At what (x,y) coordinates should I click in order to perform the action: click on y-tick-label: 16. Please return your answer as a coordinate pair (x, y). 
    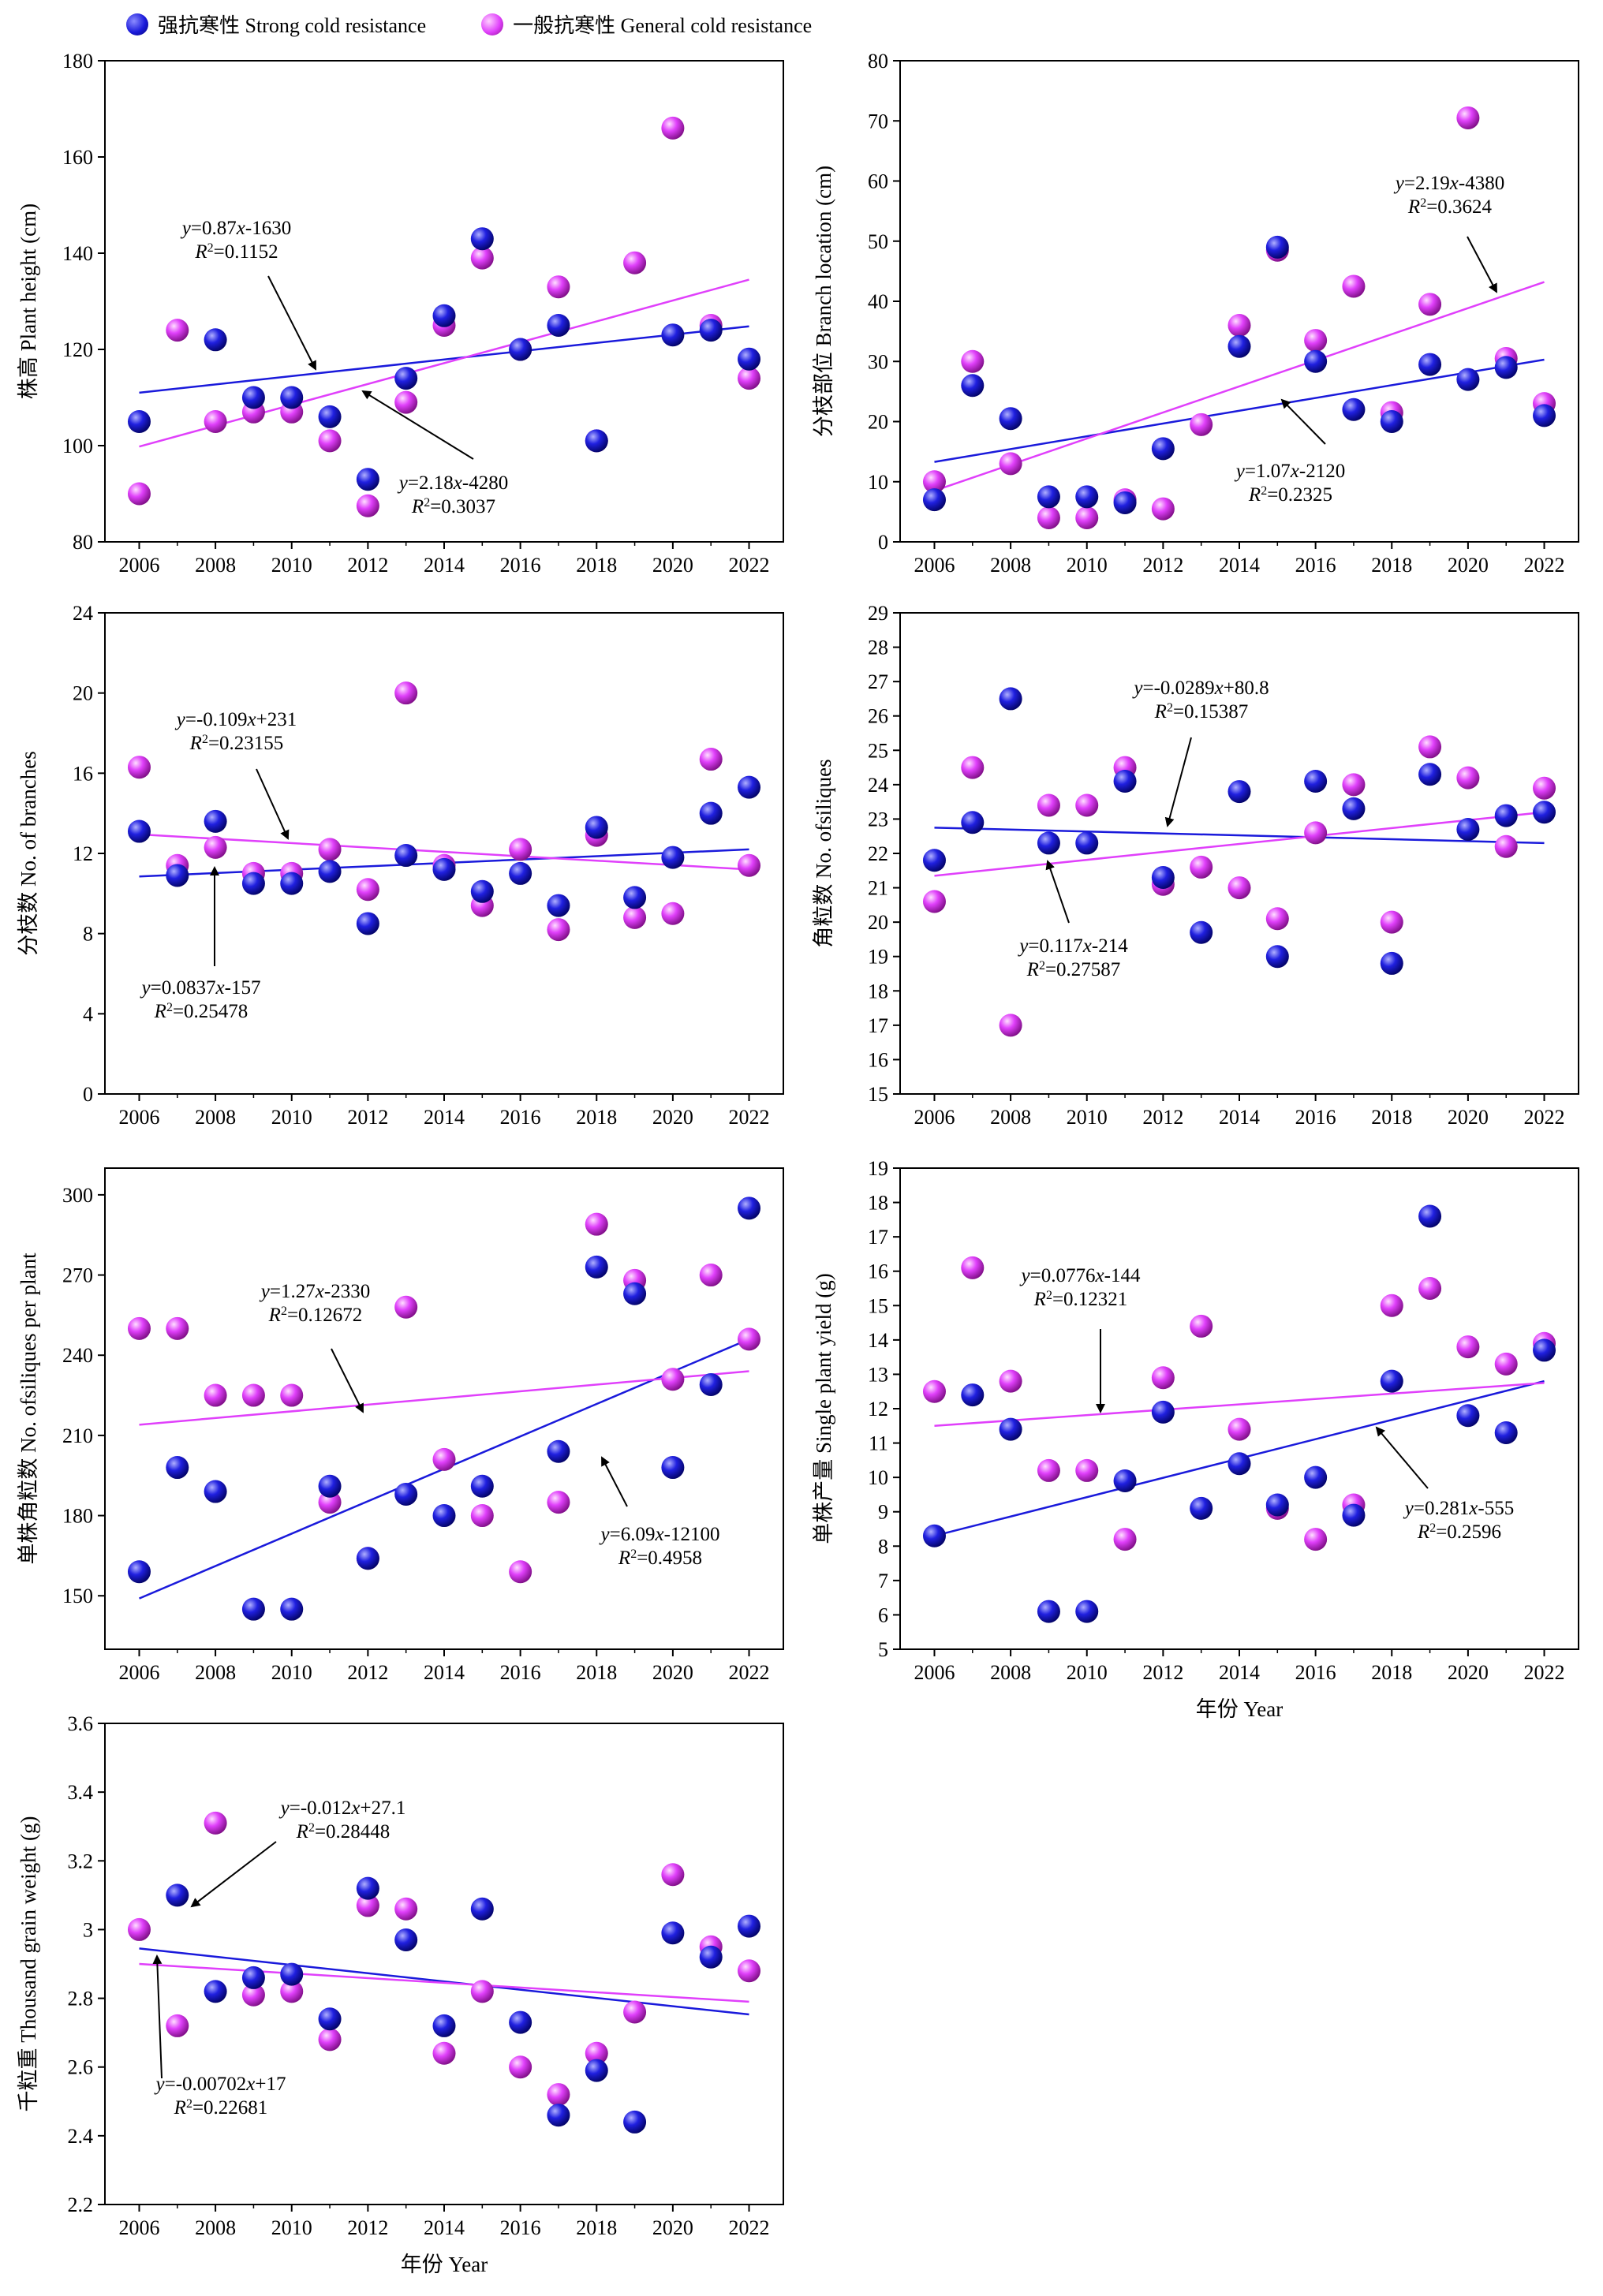
    Looking at the image, I should click on (83, 773).